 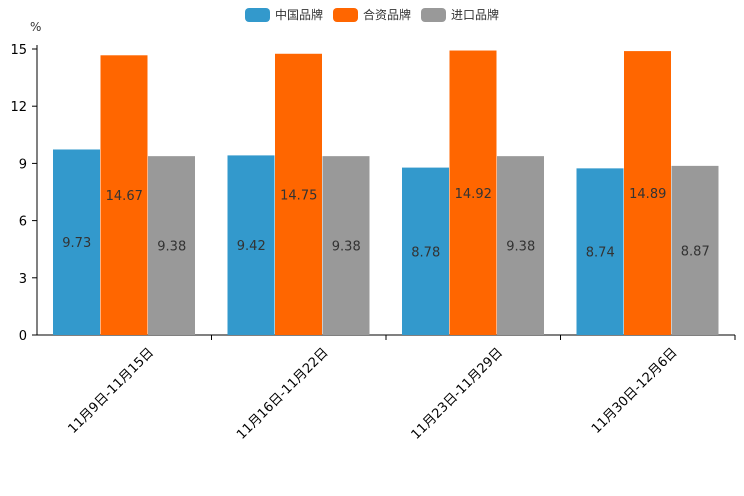 I want to click on legend: 中国品牌 合资品牌 进口品牌, so click(x=372, y=14).